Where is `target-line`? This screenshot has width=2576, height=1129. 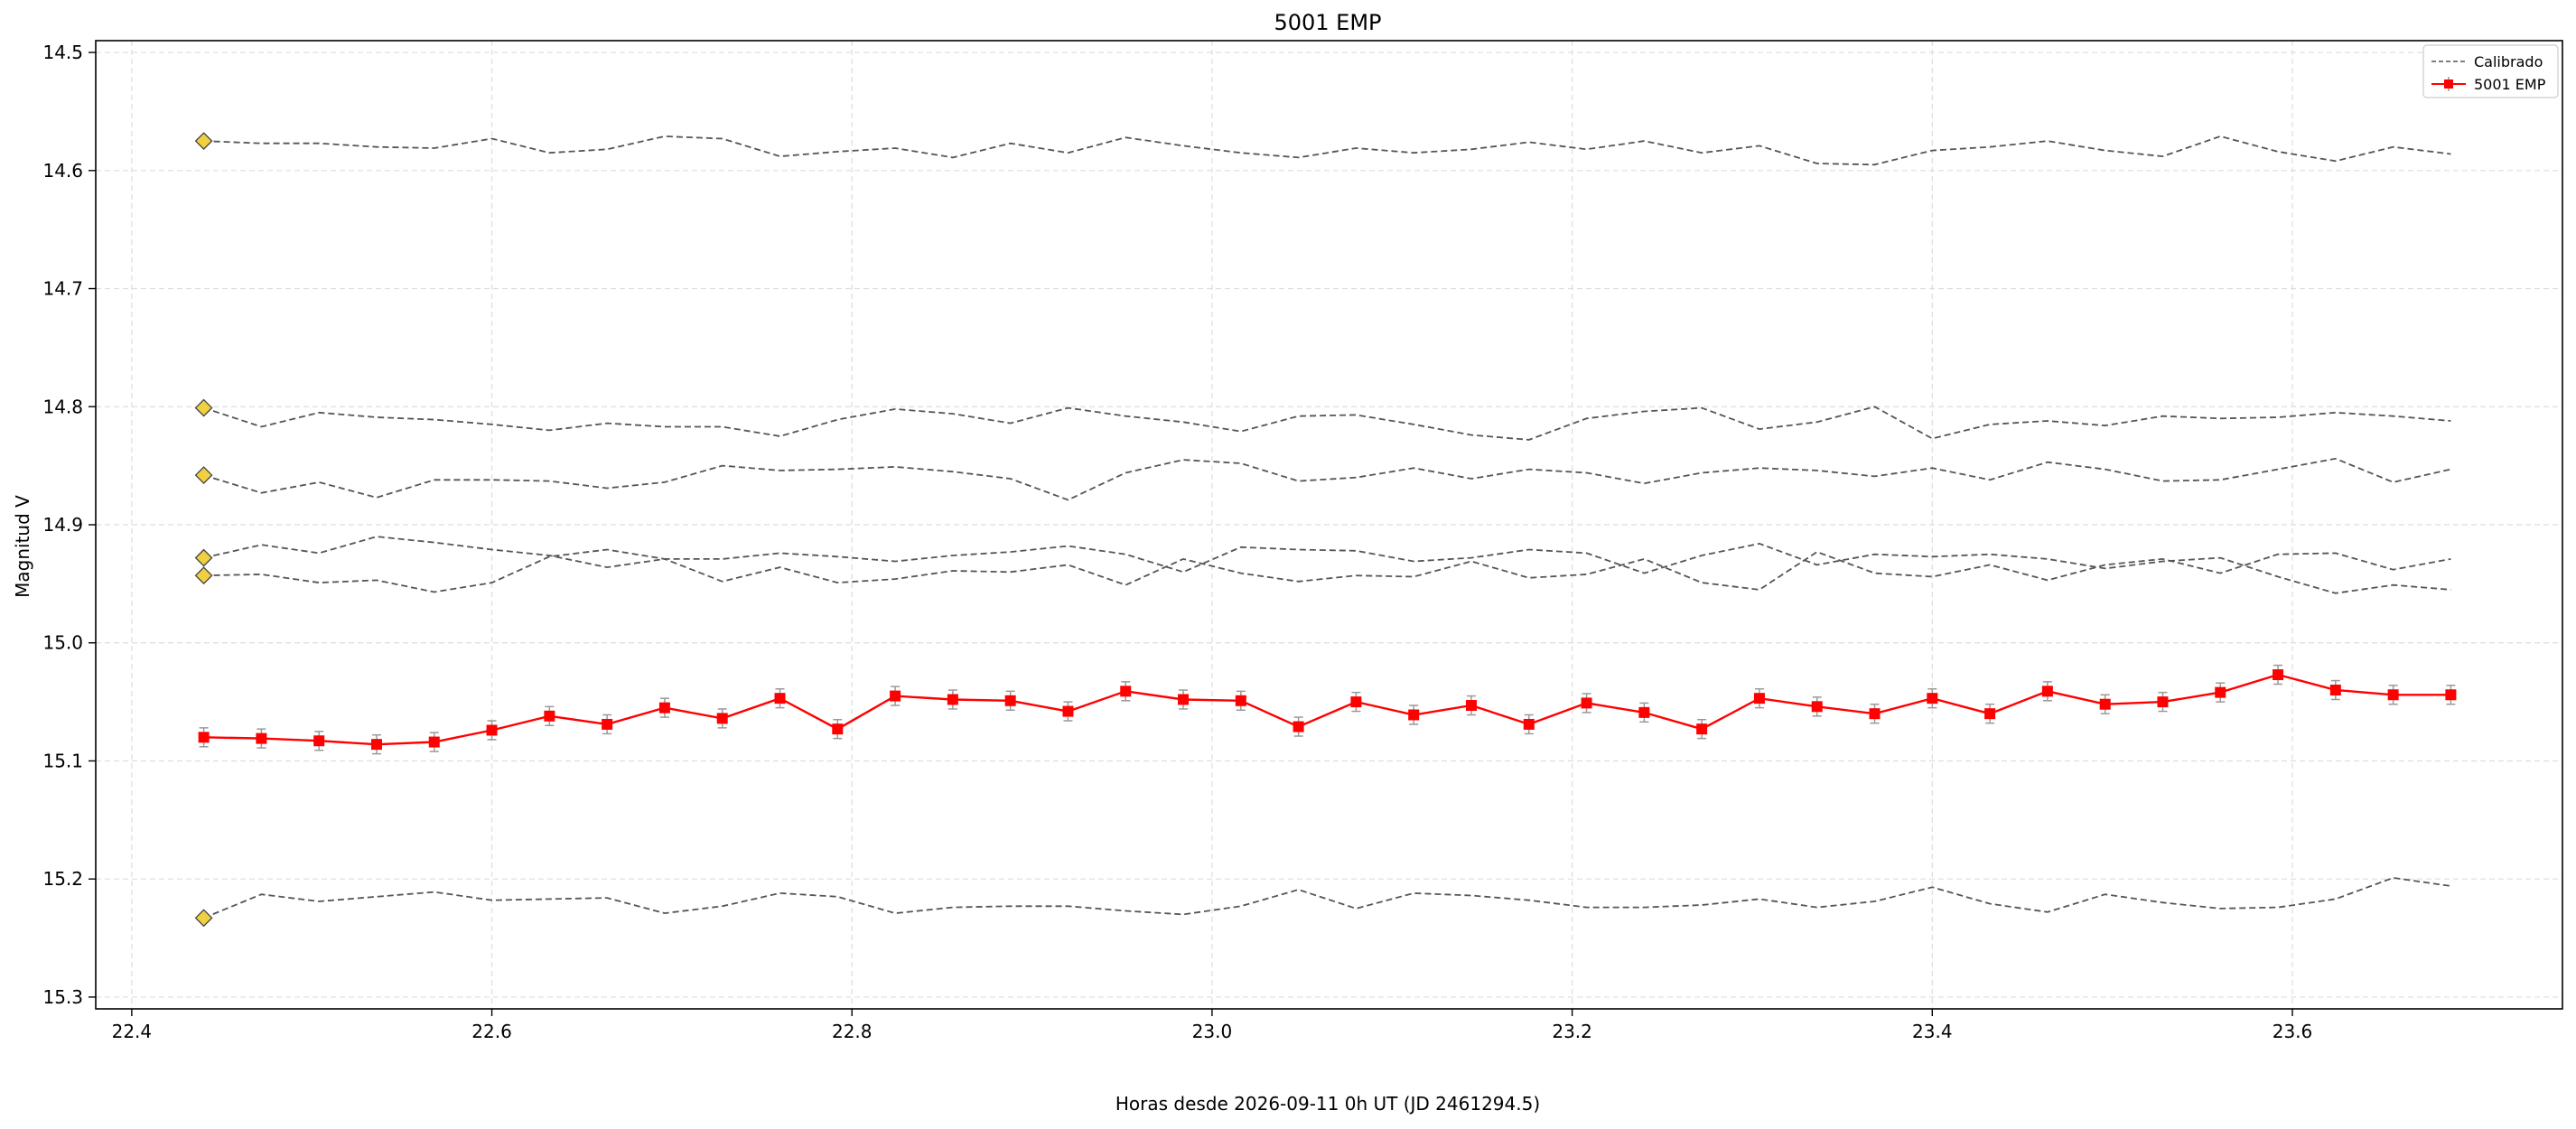 target-line is located at coordinates (1327, 709).